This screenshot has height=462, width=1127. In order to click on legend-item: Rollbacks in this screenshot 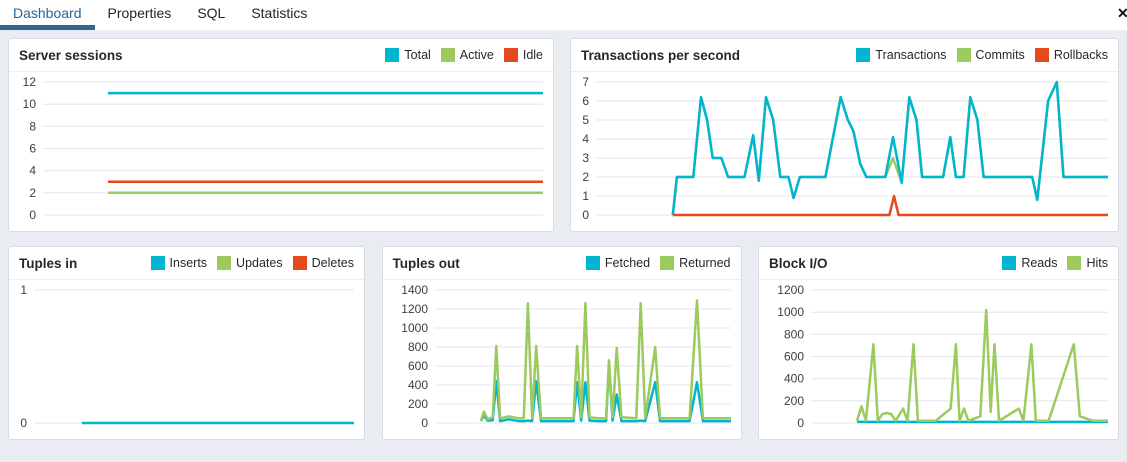, I will do `click(1071, 55)`.